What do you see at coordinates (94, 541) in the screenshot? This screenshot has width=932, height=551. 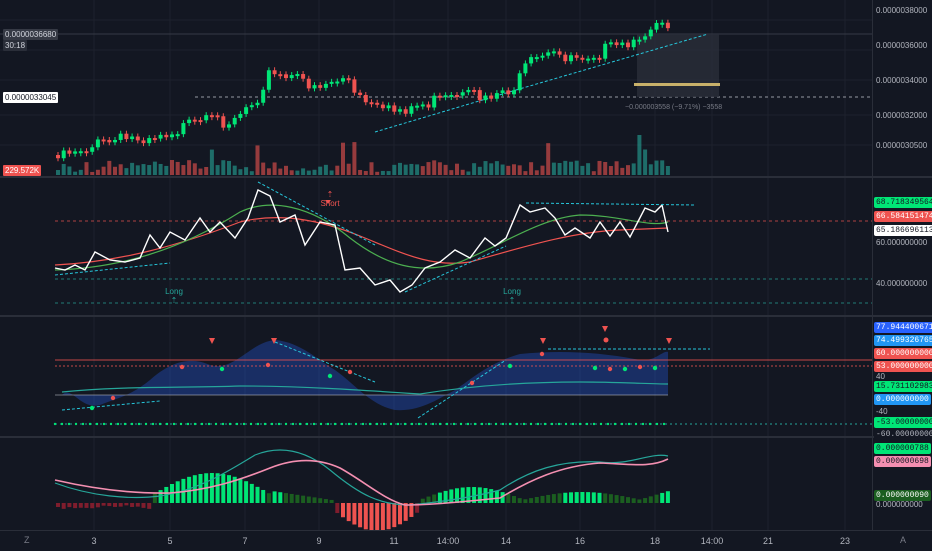 I see `time-tick: 3` at bounding box center [94, 541].